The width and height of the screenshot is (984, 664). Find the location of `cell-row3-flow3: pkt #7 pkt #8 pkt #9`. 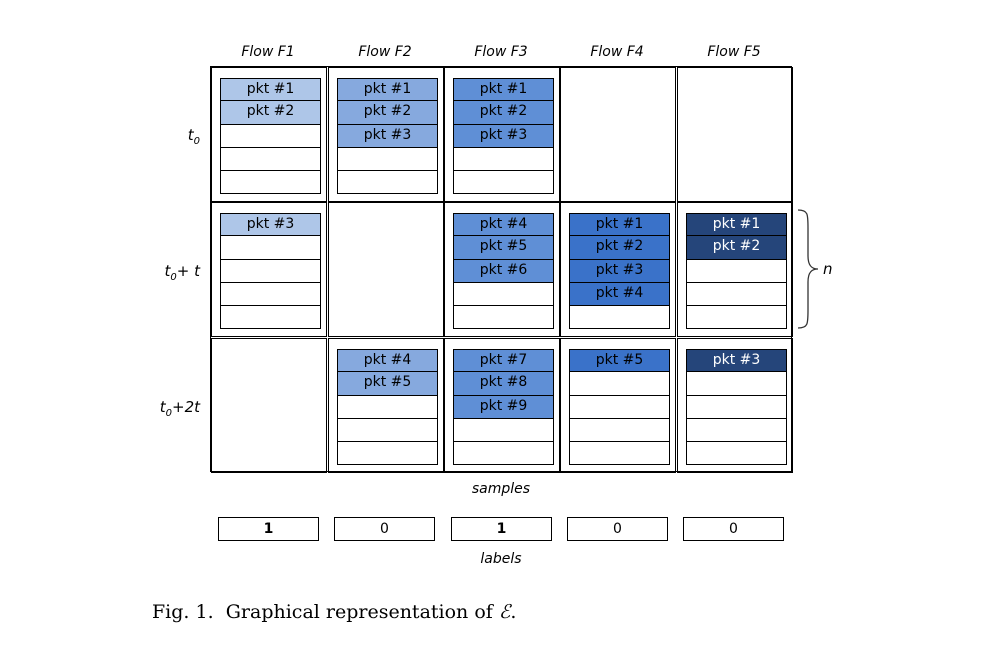

cell-row3-flow3: pkt #7 pkt #8 pkt #9 is located at coordinates (502, 406).